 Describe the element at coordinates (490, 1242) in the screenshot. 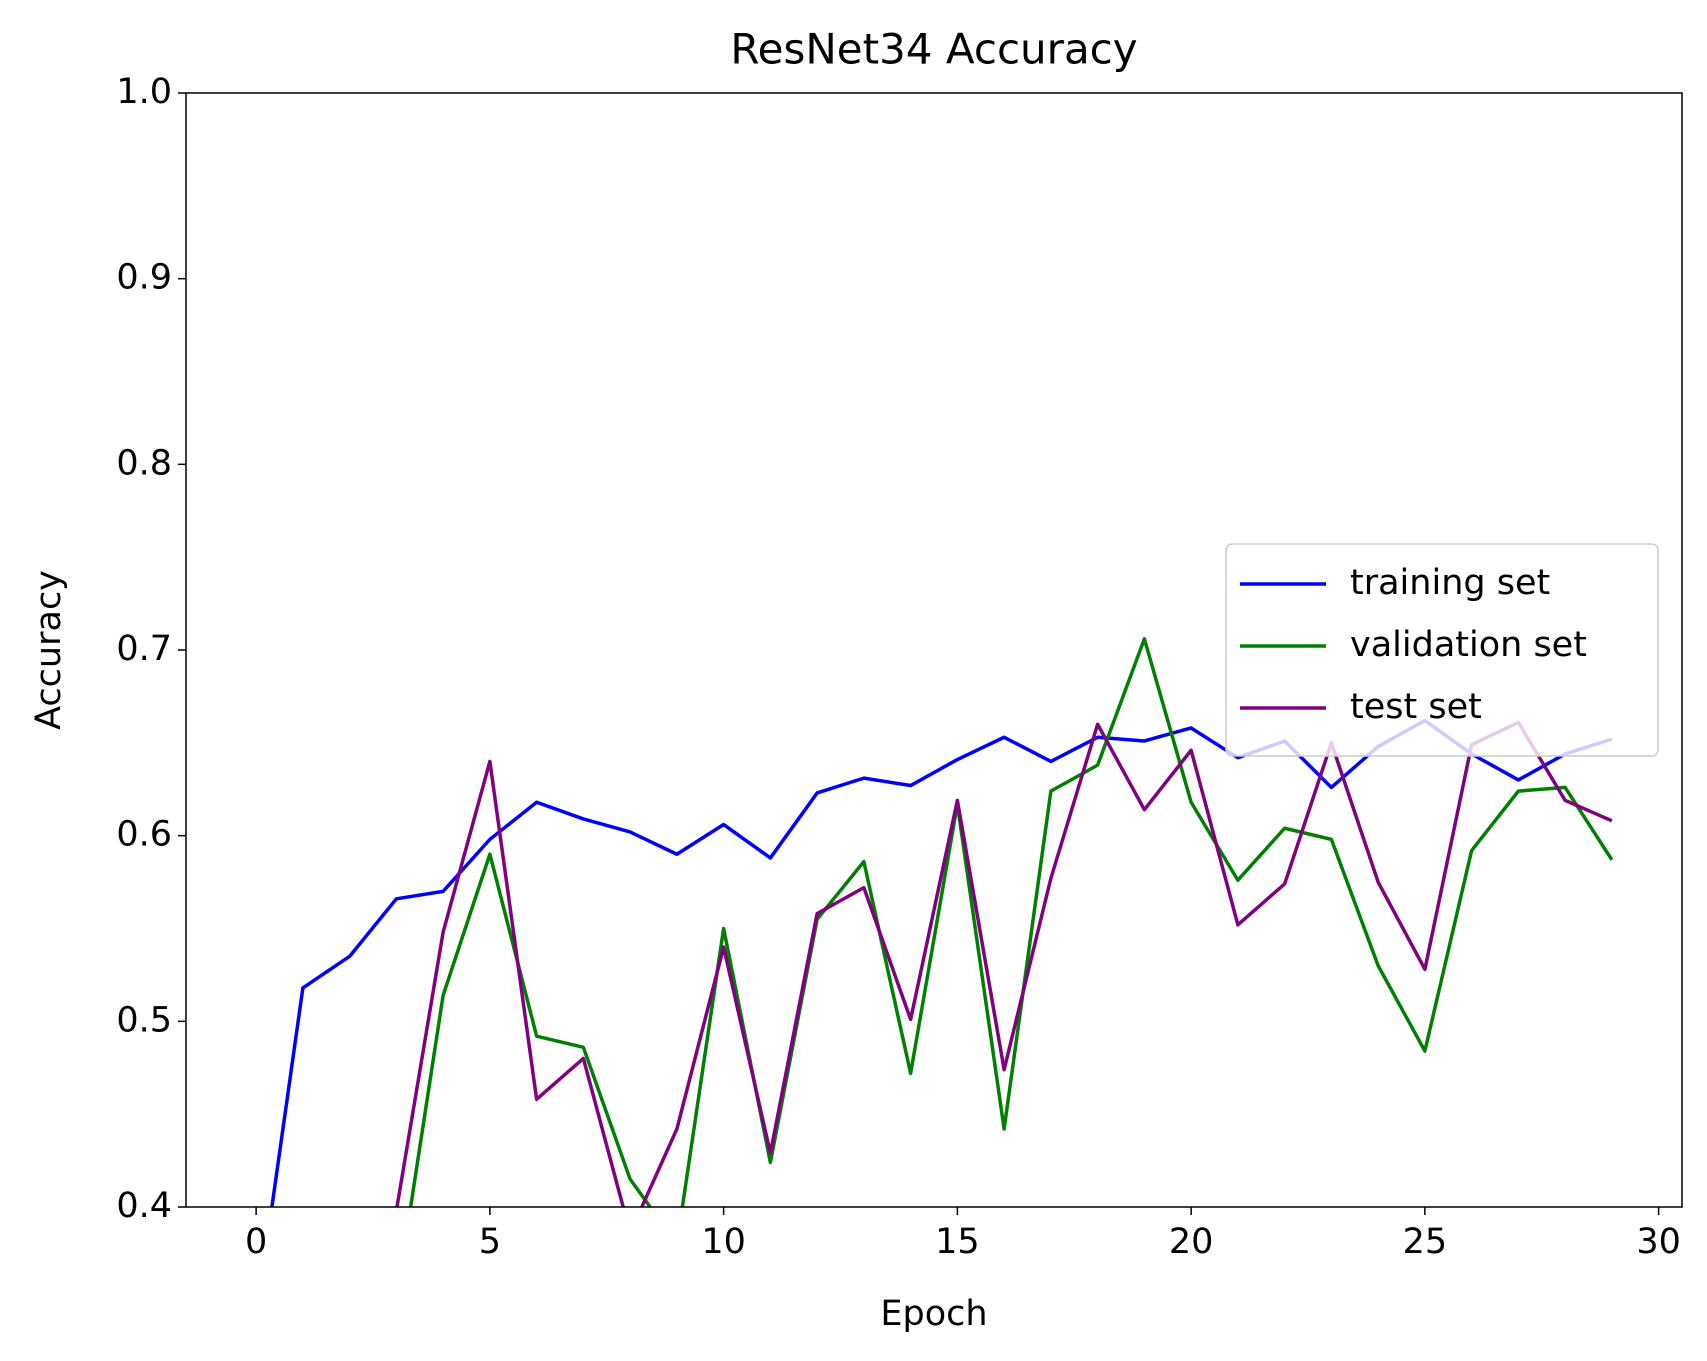

I see `x-tick-label: 5` at that location.